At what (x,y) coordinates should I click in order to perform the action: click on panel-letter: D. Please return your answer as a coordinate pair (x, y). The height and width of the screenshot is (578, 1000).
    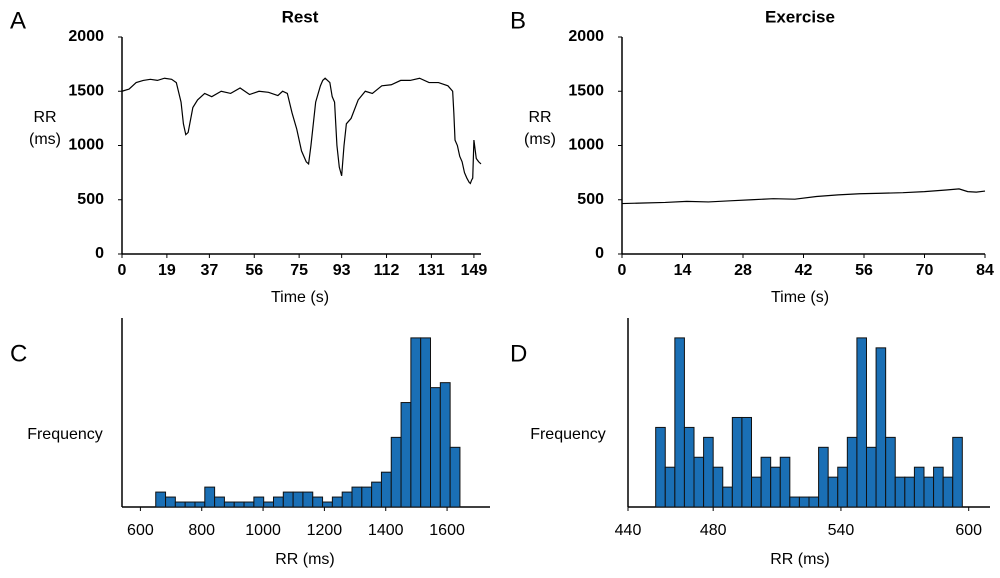
    Looking at the image, I should click on (518, 353).